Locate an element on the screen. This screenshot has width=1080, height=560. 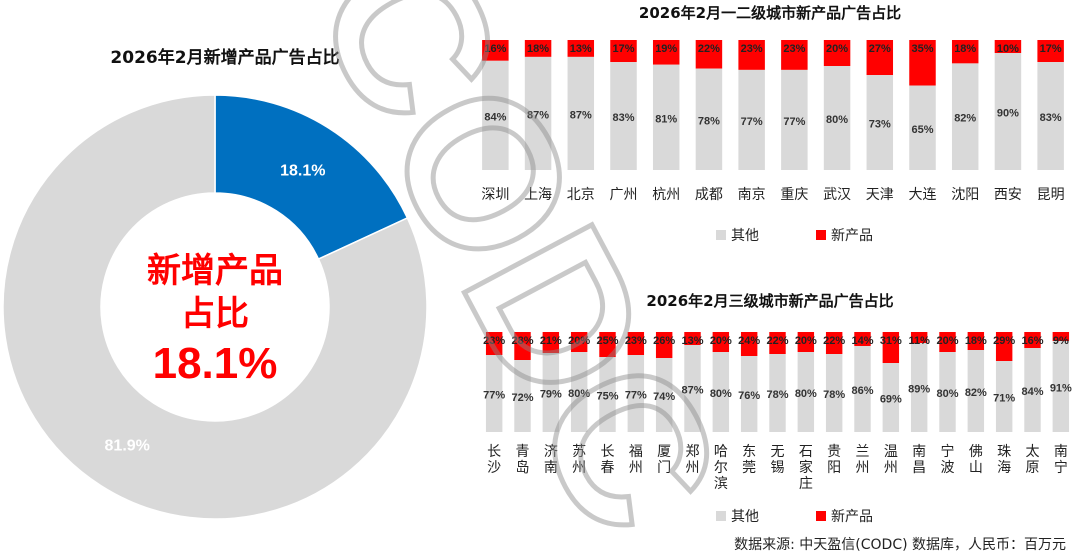
tier3-legend-label-0: 其他 is located at coordinates (745, 517).